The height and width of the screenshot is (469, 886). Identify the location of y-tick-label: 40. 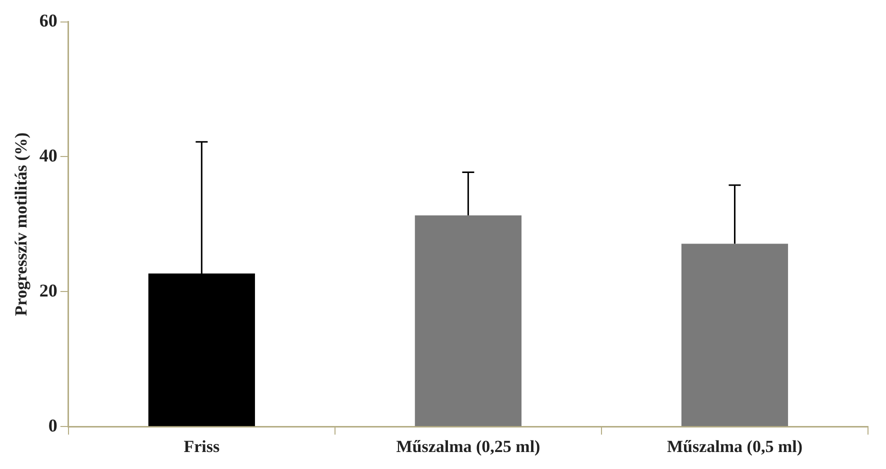
(48, 155).